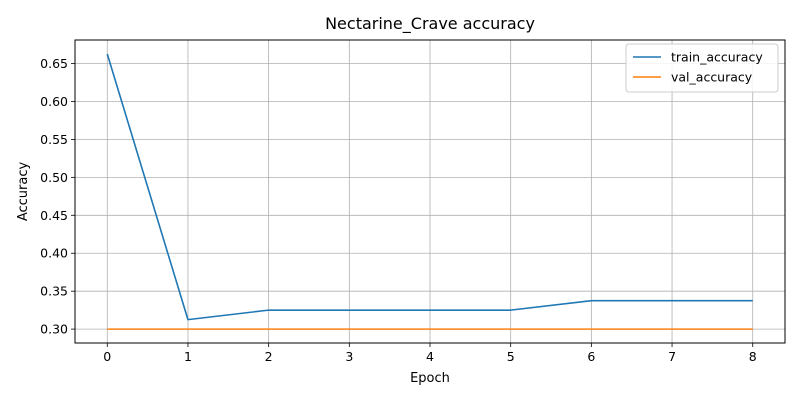 The width and height of the screenshot is (800, 400). What do you see at coordinates (753, 356) in the screenshot?
I see `x-tick-label: 8` at bounding box center [753, 356].